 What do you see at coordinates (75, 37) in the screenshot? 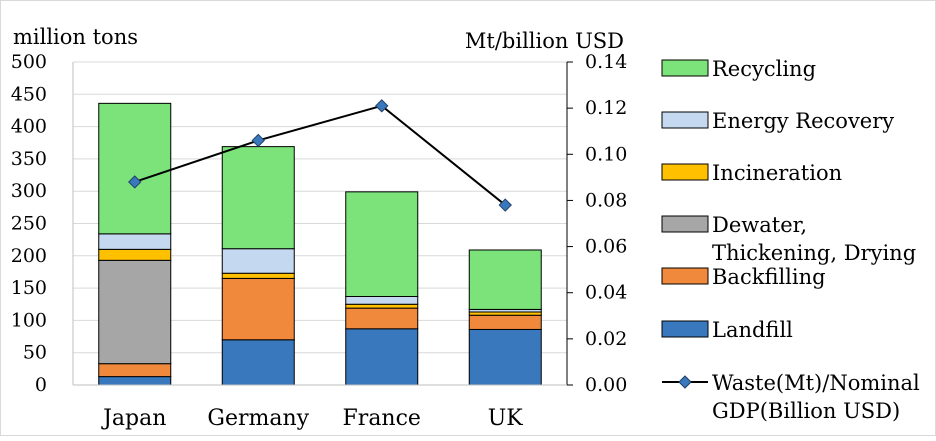
I see `left-axis-label: million tons` at bounding box center [75, 37].